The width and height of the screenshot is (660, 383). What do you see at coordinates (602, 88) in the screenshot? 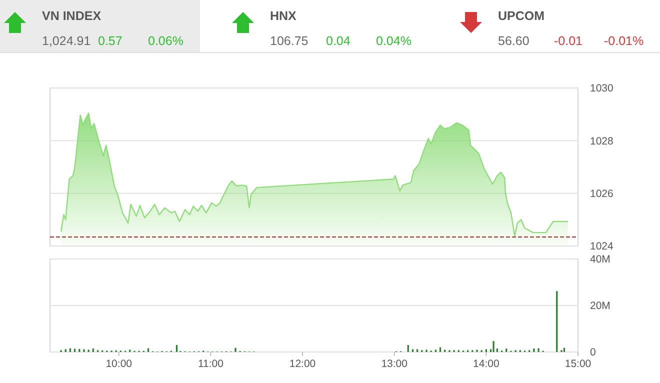
I see `y-tick-label: 1030` at bounding box center [602, 88].